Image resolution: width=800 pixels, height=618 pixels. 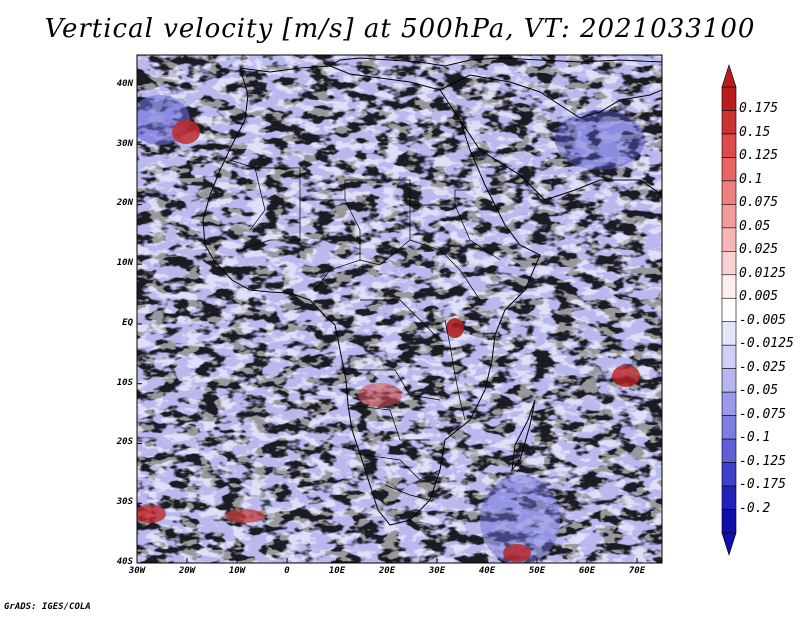 I want to click on colorbar-label: -0.125, so click(x=762, y=461).